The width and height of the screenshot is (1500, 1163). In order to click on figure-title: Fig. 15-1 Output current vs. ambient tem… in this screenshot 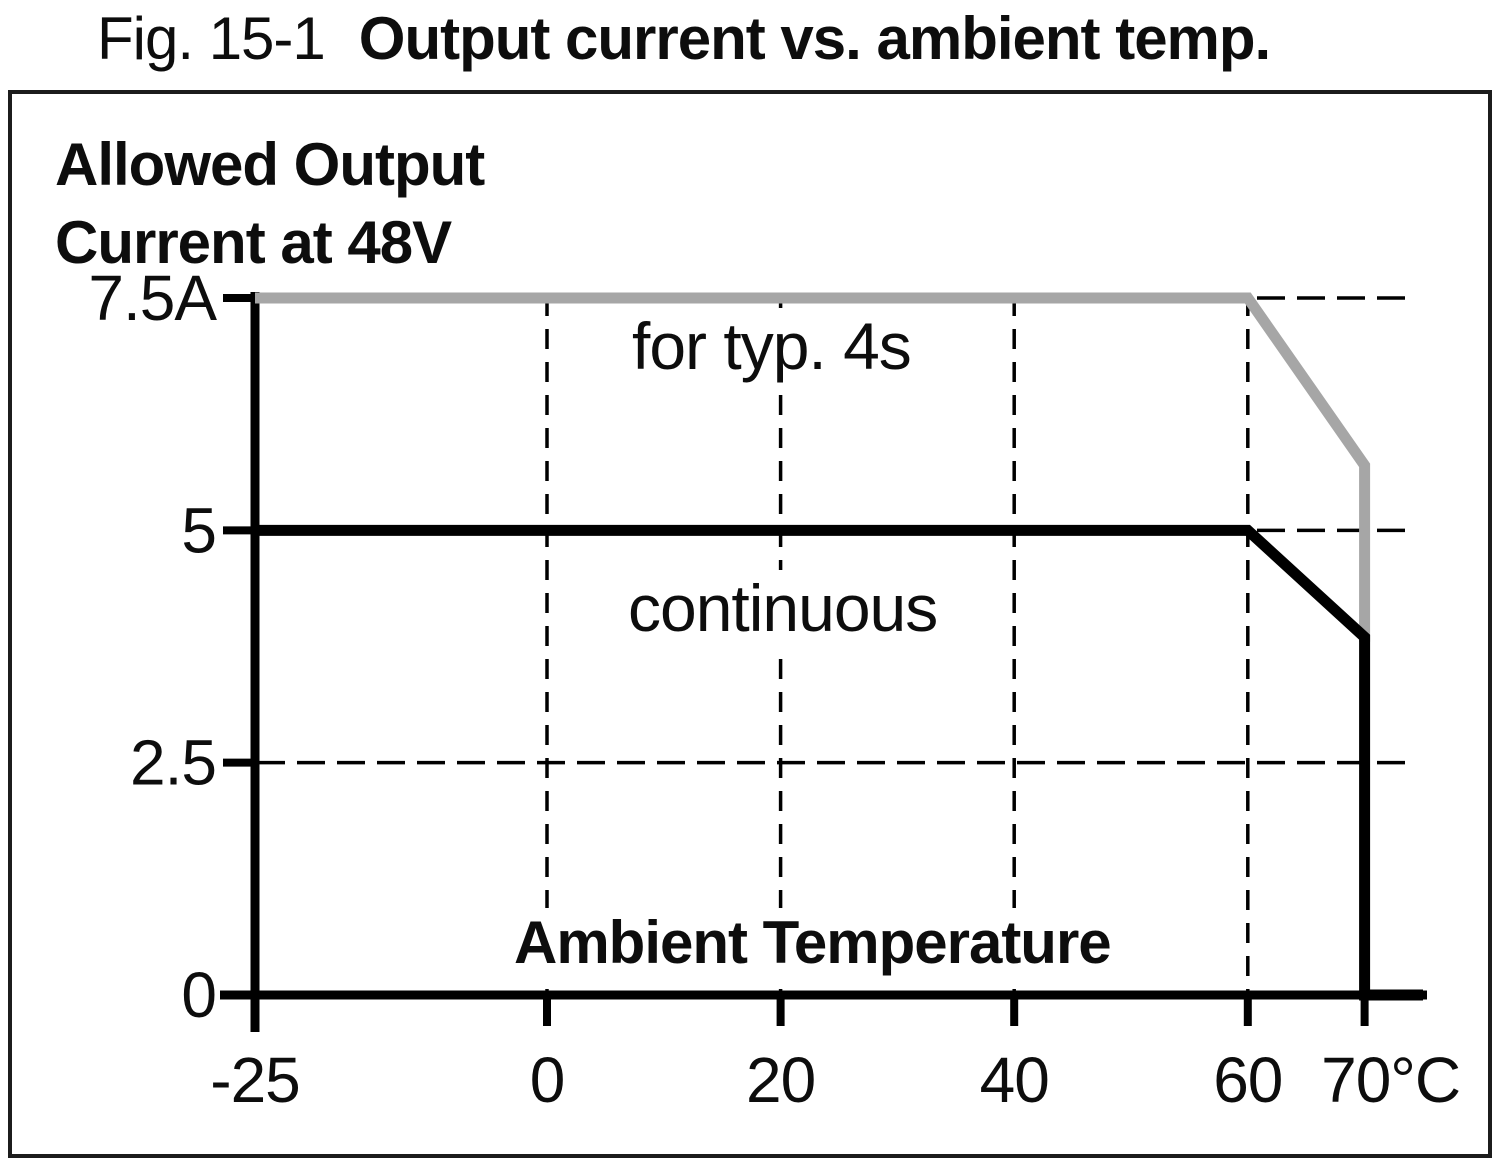, I will do `click(684, 38)`.